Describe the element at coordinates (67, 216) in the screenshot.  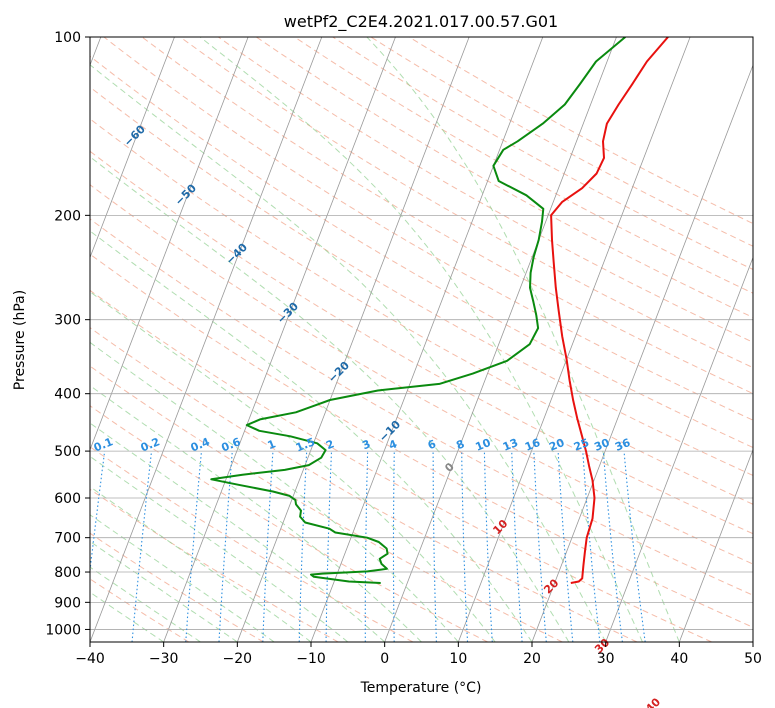
I see `y-tick-label: 200` at that location.